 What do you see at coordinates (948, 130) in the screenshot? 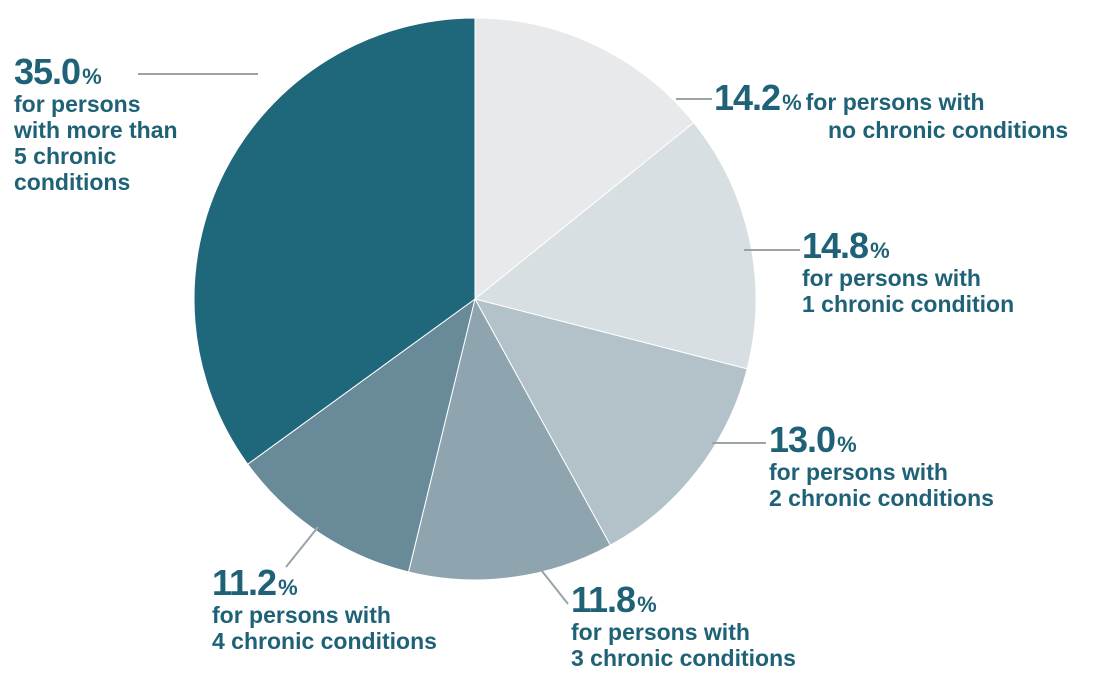
I see `slice-desc-0-line-1: no chronic conditions` at bounding box center [948, 130].